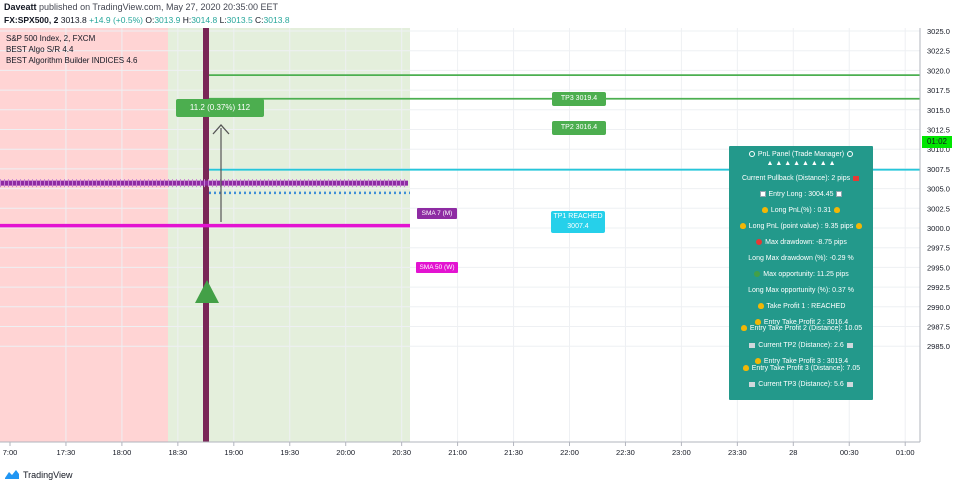 Image resolution: width=960 pixels, height=486 pixels. What do you see at coordinates (759, 242) in the screenshot?
I see `red-circle-icon` at bounding box center [759, 242].